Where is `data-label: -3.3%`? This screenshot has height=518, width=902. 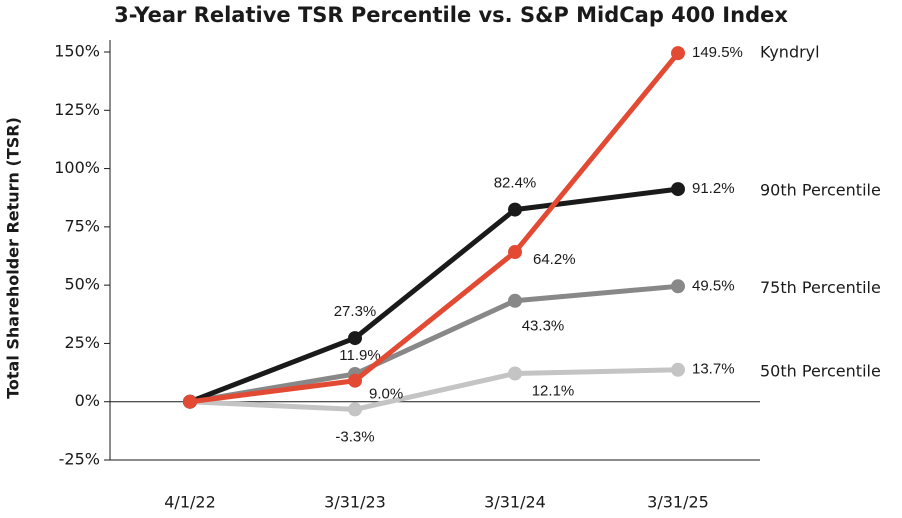
data-label: -3.3% is located at coordinates (354, 436).